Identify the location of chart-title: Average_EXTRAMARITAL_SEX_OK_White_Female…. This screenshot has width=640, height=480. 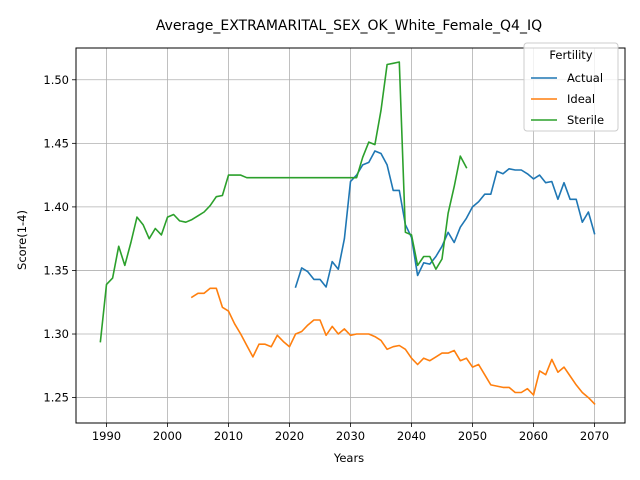
(349, 26).